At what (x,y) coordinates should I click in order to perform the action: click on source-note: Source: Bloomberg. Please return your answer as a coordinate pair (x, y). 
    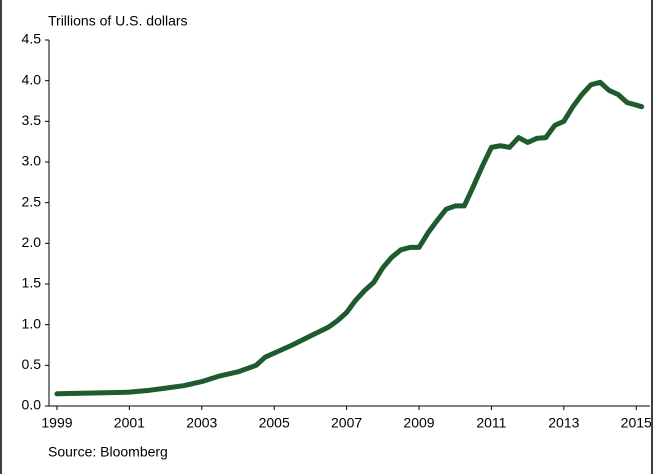
    Looking at the image, I should click on (108, 452).